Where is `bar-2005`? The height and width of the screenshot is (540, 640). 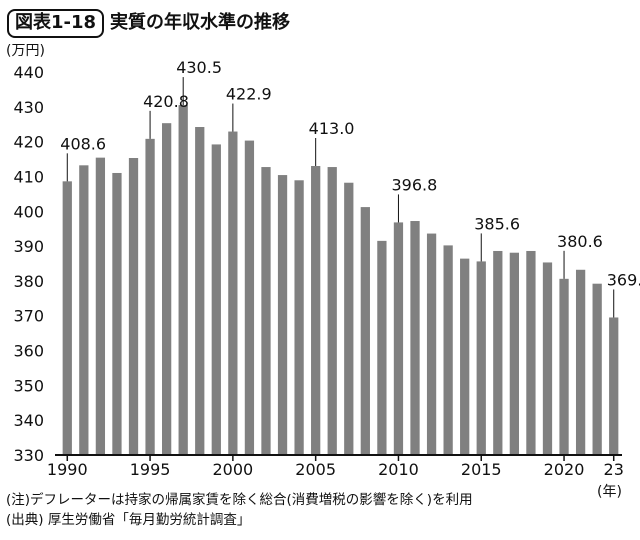 bar-2005 is located at coordinates (316, 310).